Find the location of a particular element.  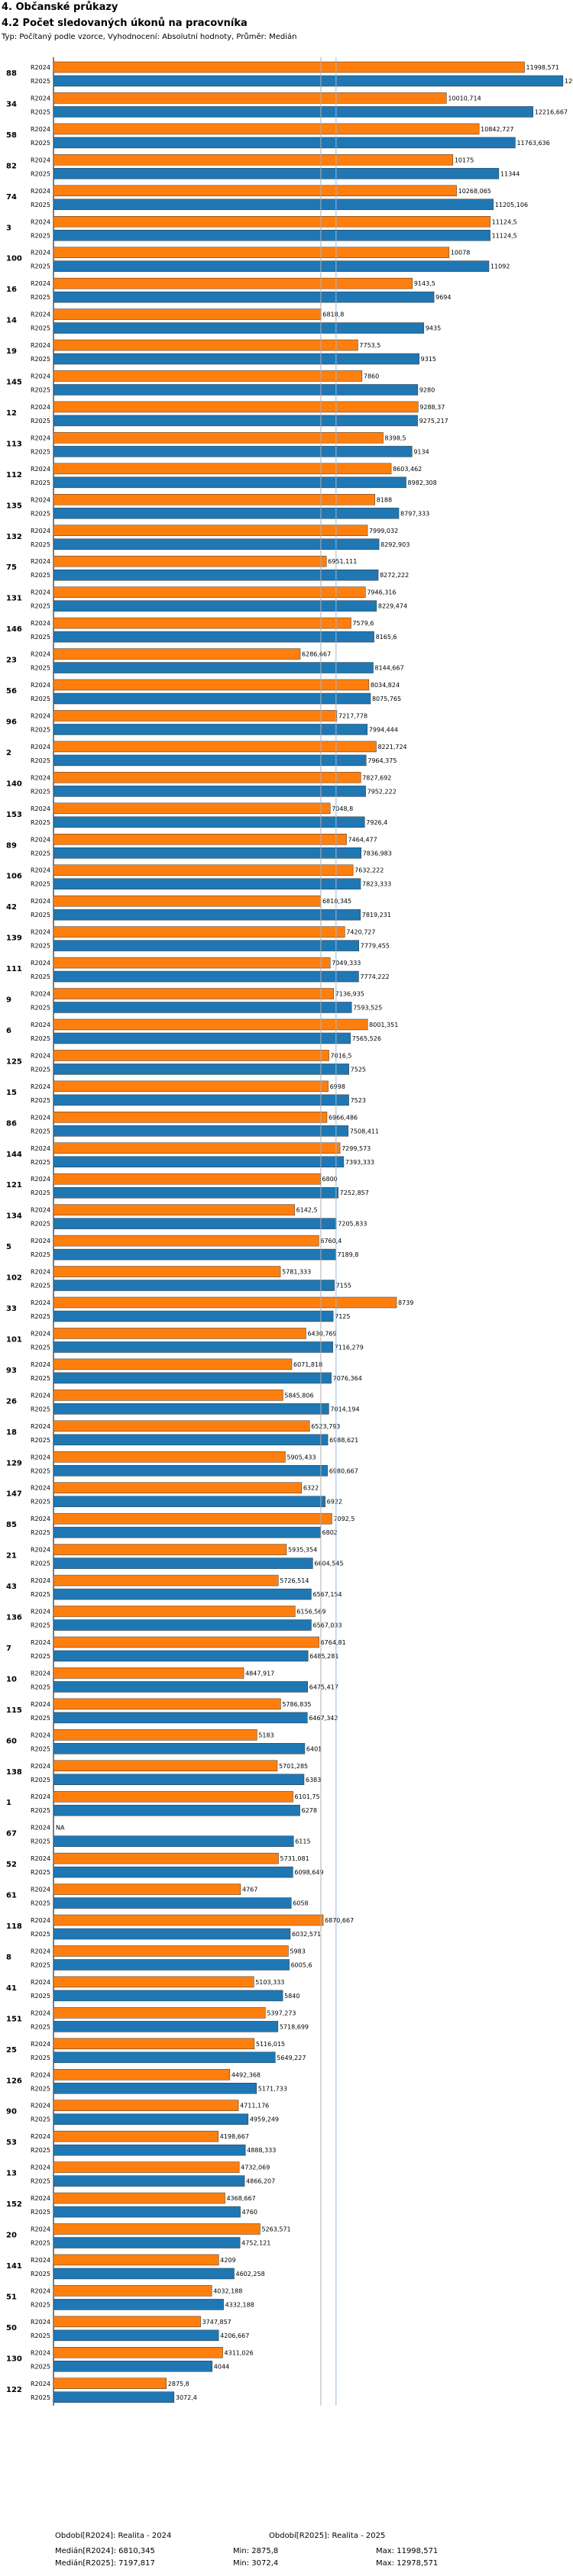

data-label-r2024: 8398,5 is located at coordinates (395, 437).